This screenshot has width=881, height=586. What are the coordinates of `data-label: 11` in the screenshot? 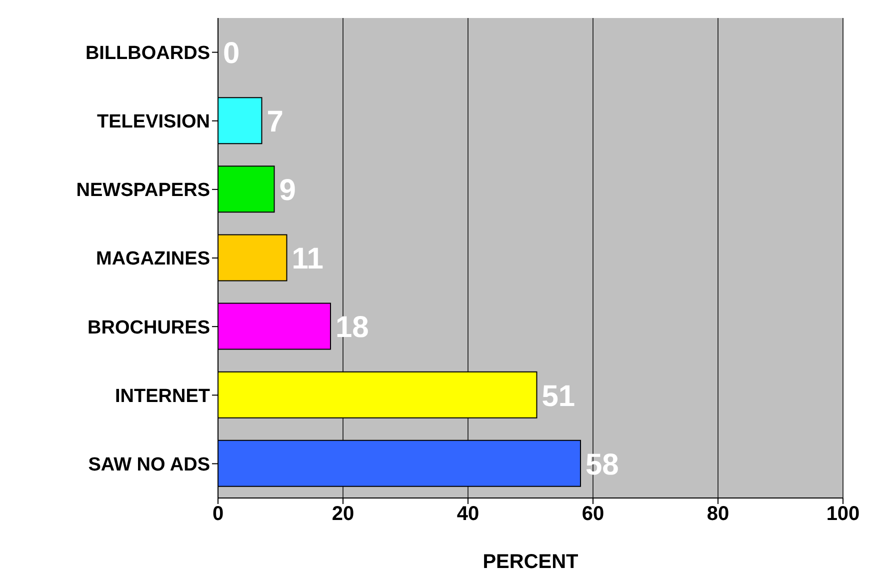 It's located at (308, 259).